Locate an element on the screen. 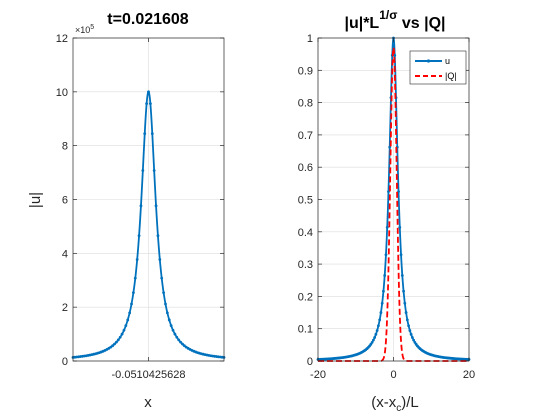 Image resolution: width=560 pixels, height=420 pixels. left-y-exponent-power: 5 is located at coordinates (92, 27).